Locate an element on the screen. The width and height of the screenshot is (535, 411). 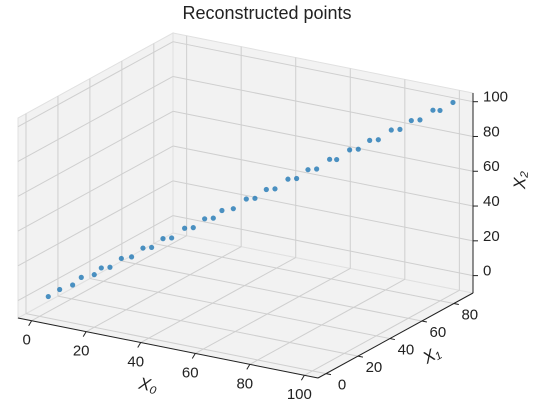
x-axis is located at coordinates (168, 348).